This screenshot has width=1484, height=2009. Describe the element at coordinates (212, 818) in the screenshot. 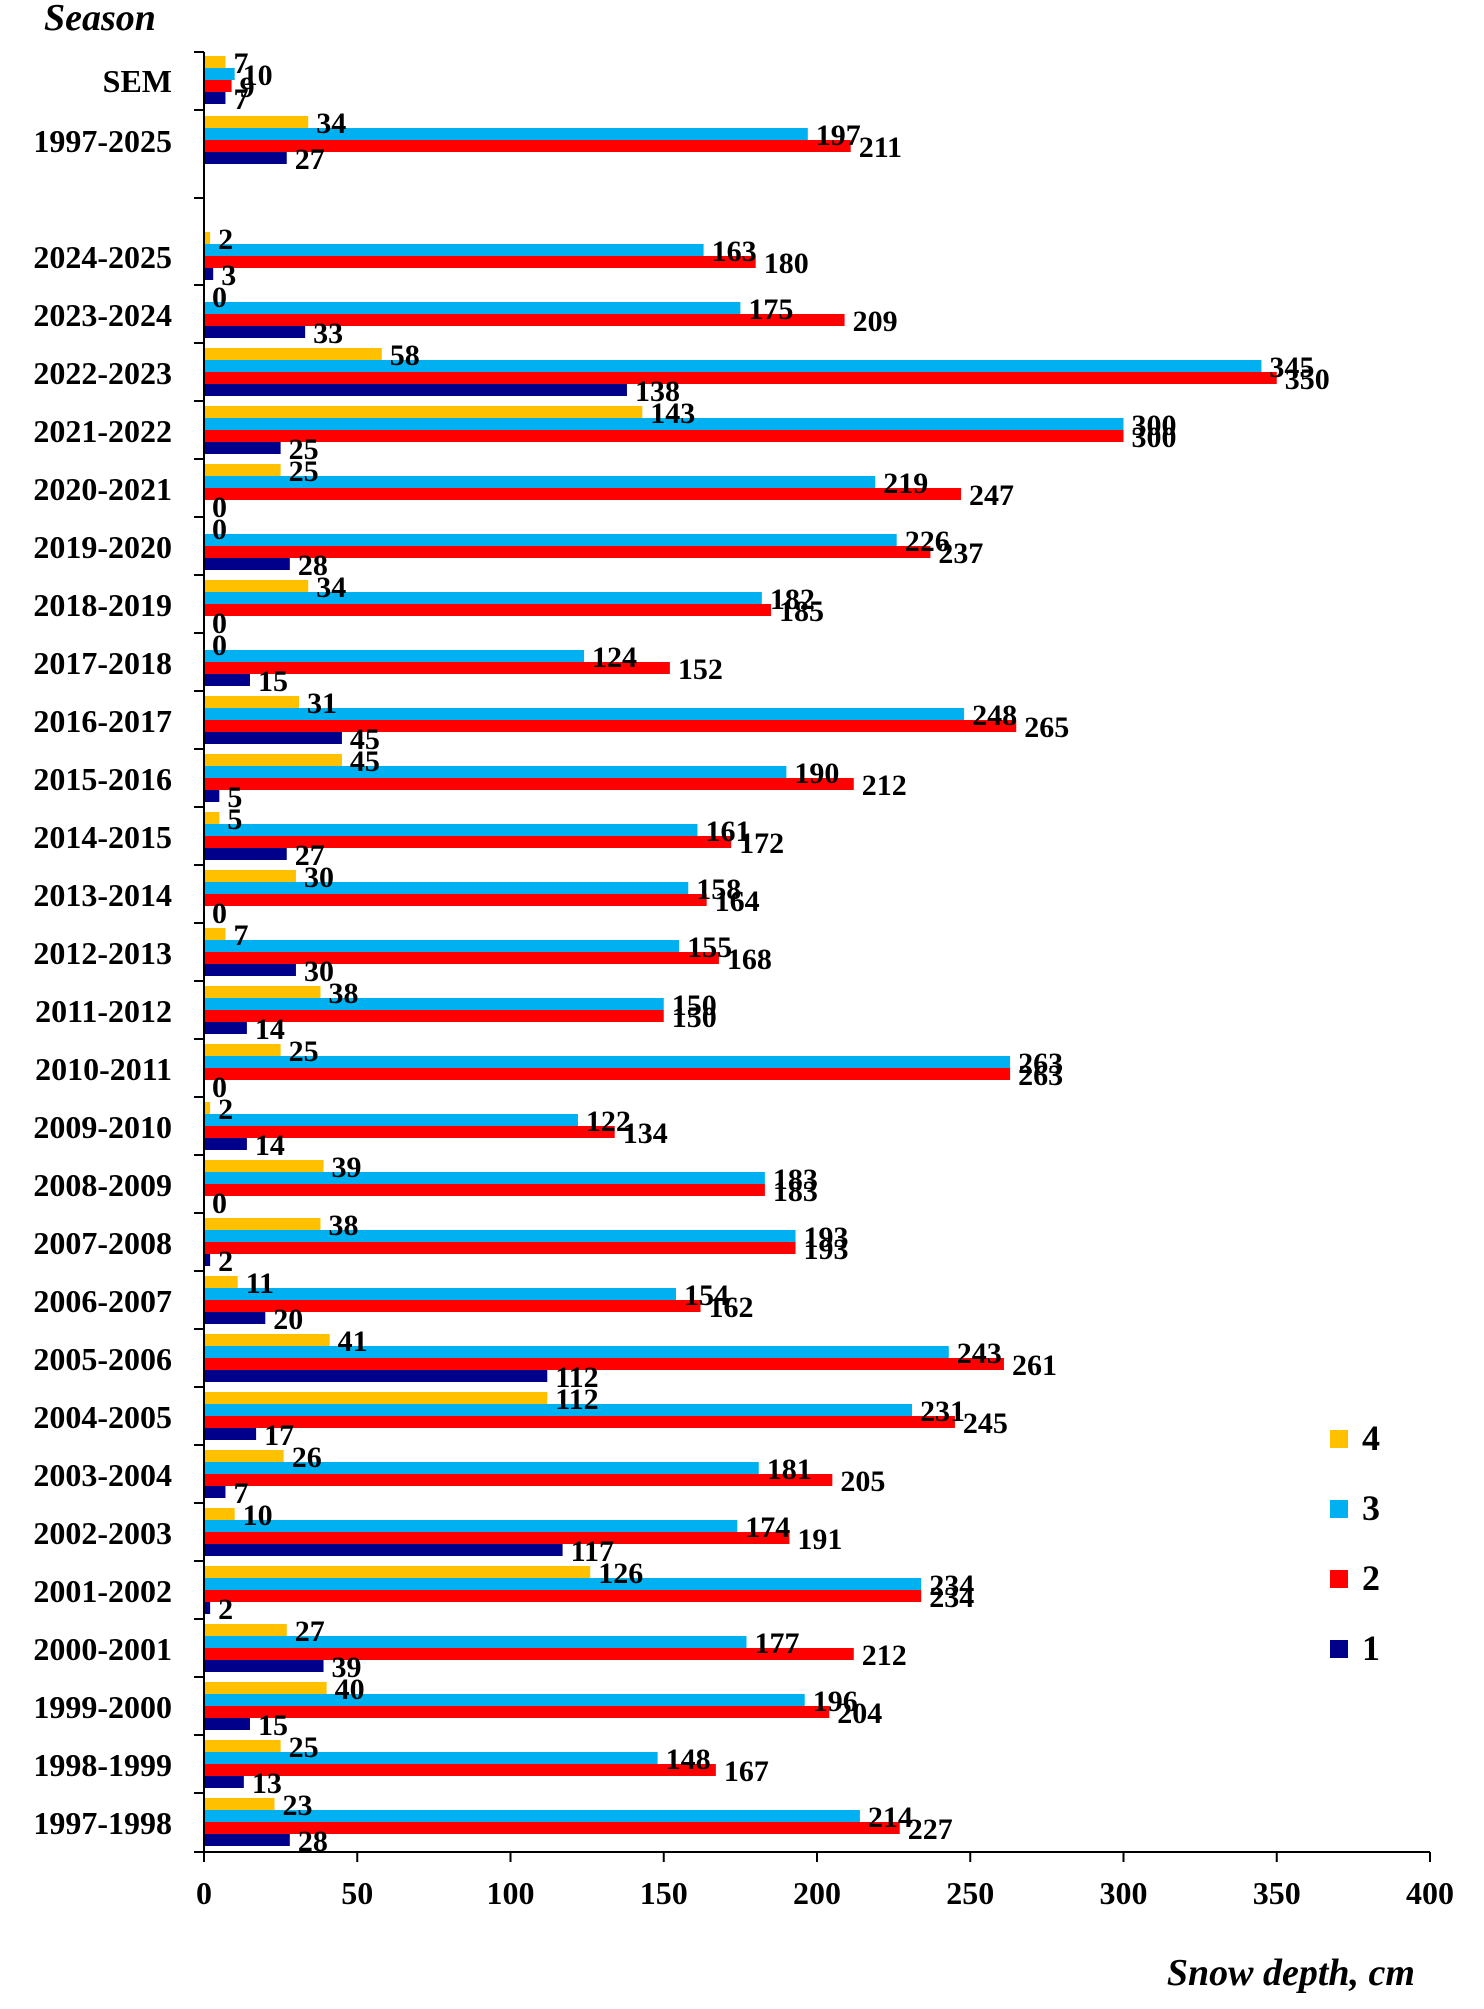

I see `bar-s4-2014-2015` at that location.